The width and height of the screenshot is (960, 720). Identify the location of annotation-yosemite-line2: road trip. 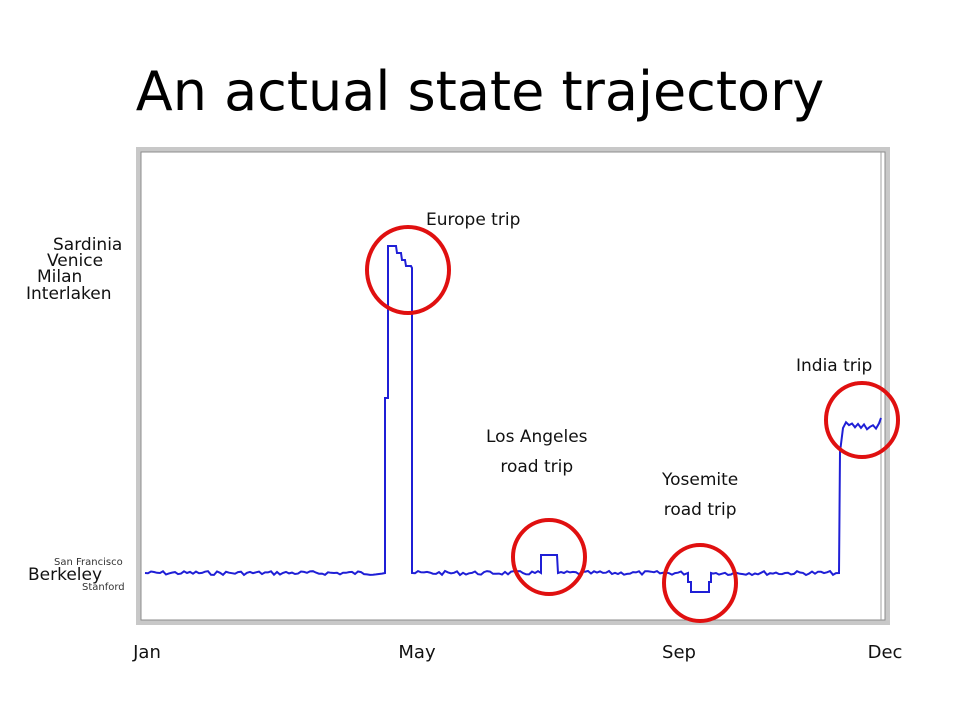
(700, 510).